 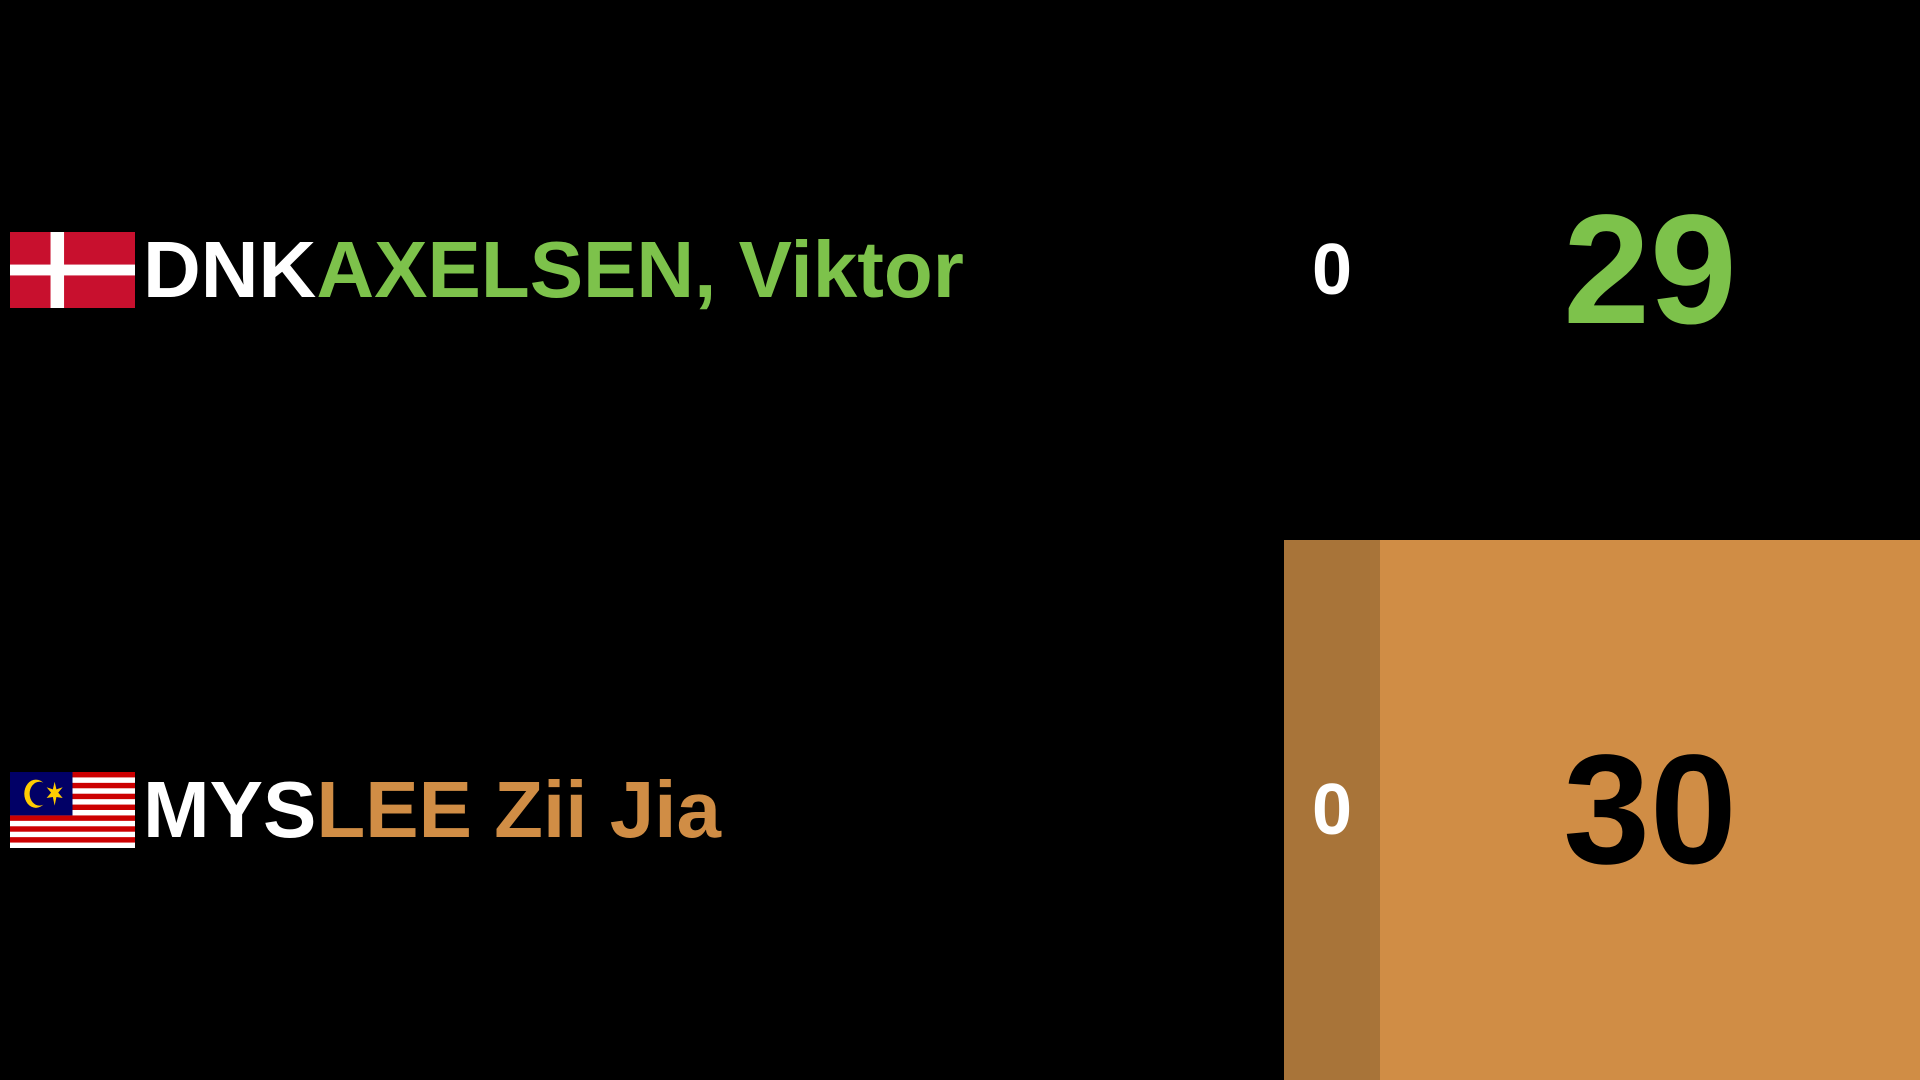 What do you see at coordinates (640, 269) in the screenshot?
I see `player-1-name: AXELSEN, Viktor` at bounding box center [640, 269].